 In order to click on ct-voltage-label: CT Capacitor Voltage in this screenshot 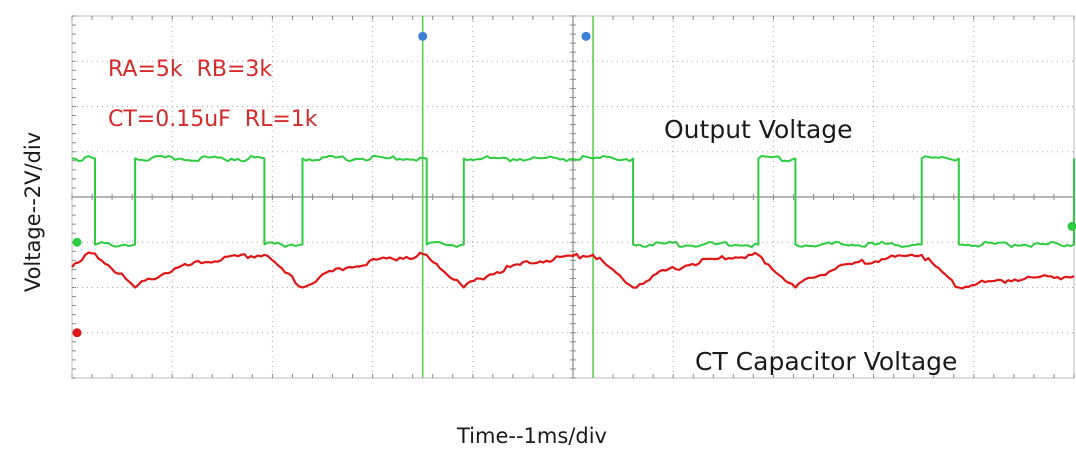, I will do `click(826, 361)`.